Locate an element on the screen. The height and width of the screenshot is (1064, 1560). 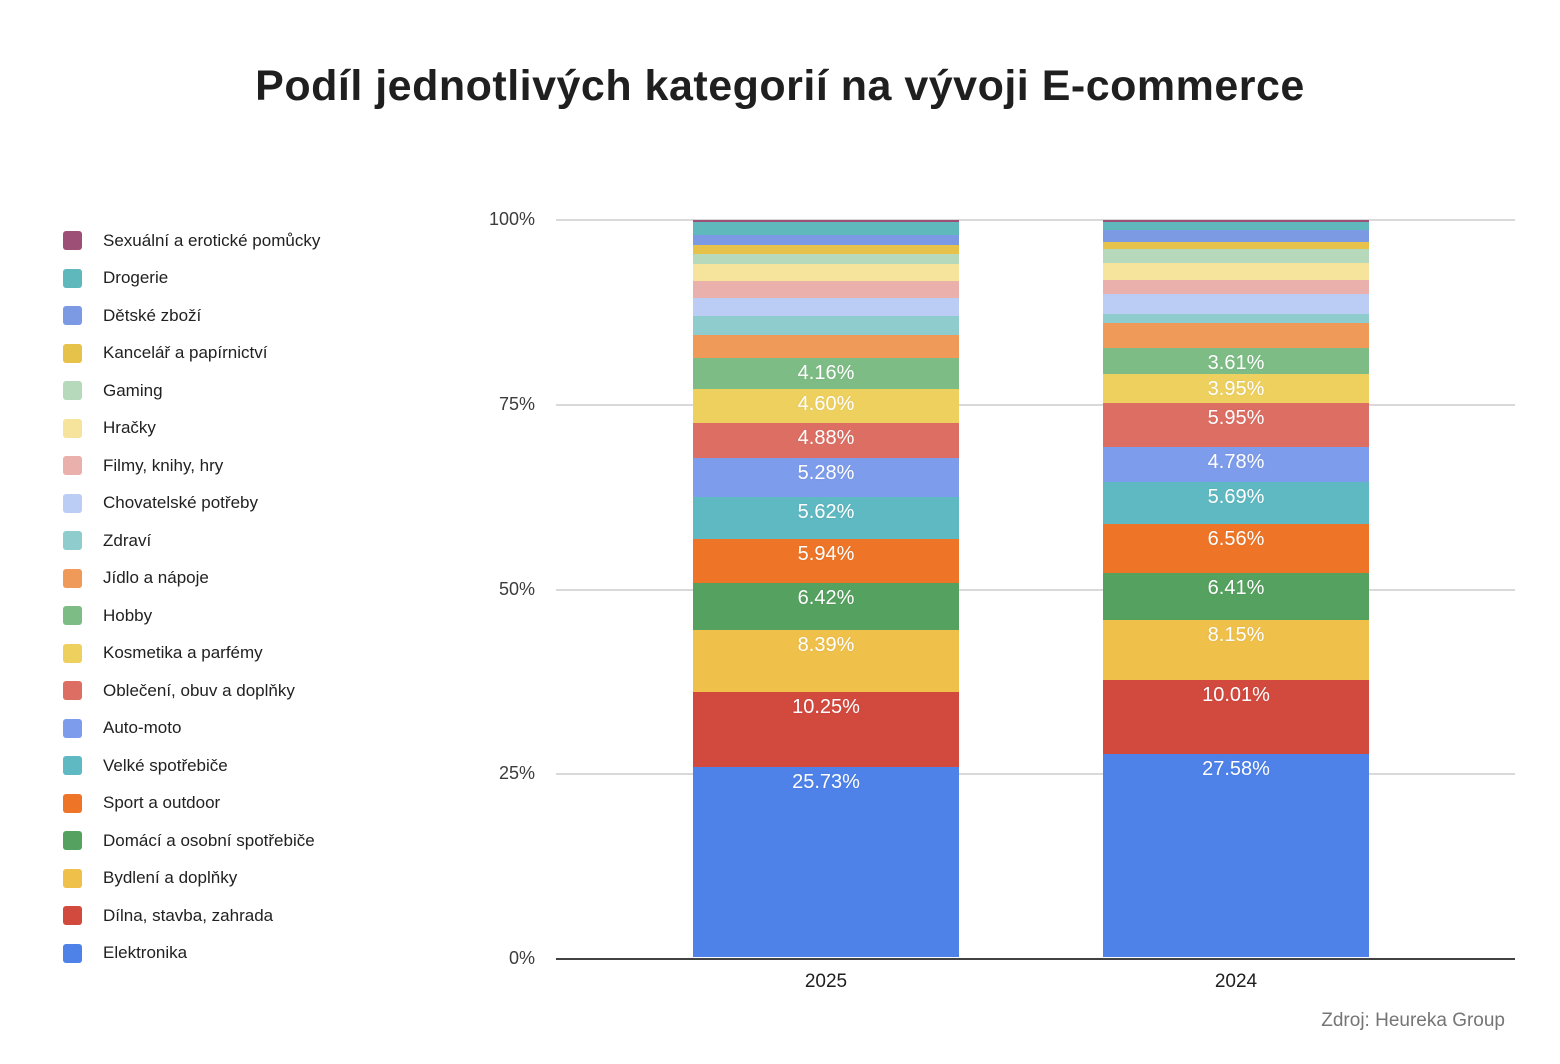
bar-segment: 5.62% is located at coordinates (826, 518).